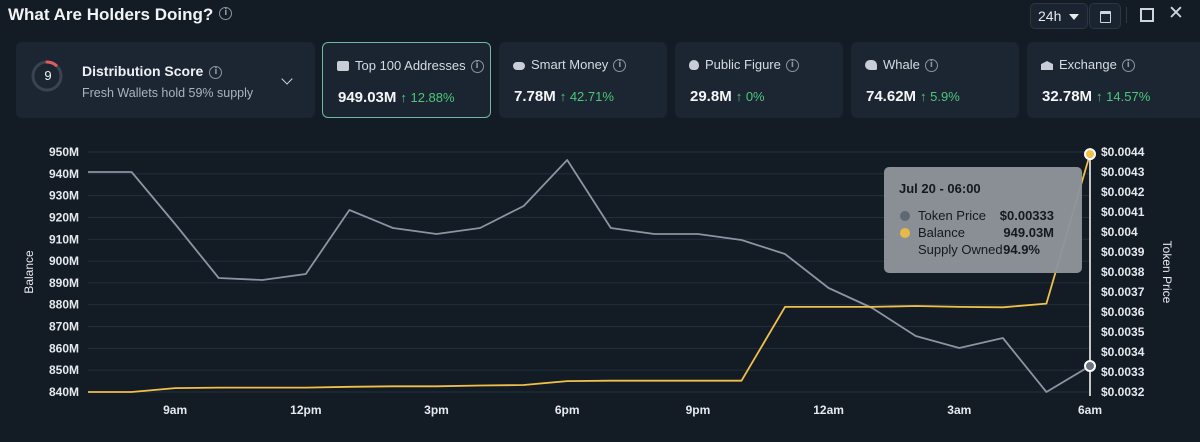  Describe the element at coordinates (1126, 15) in the screenshot. I see `divider` at that location.